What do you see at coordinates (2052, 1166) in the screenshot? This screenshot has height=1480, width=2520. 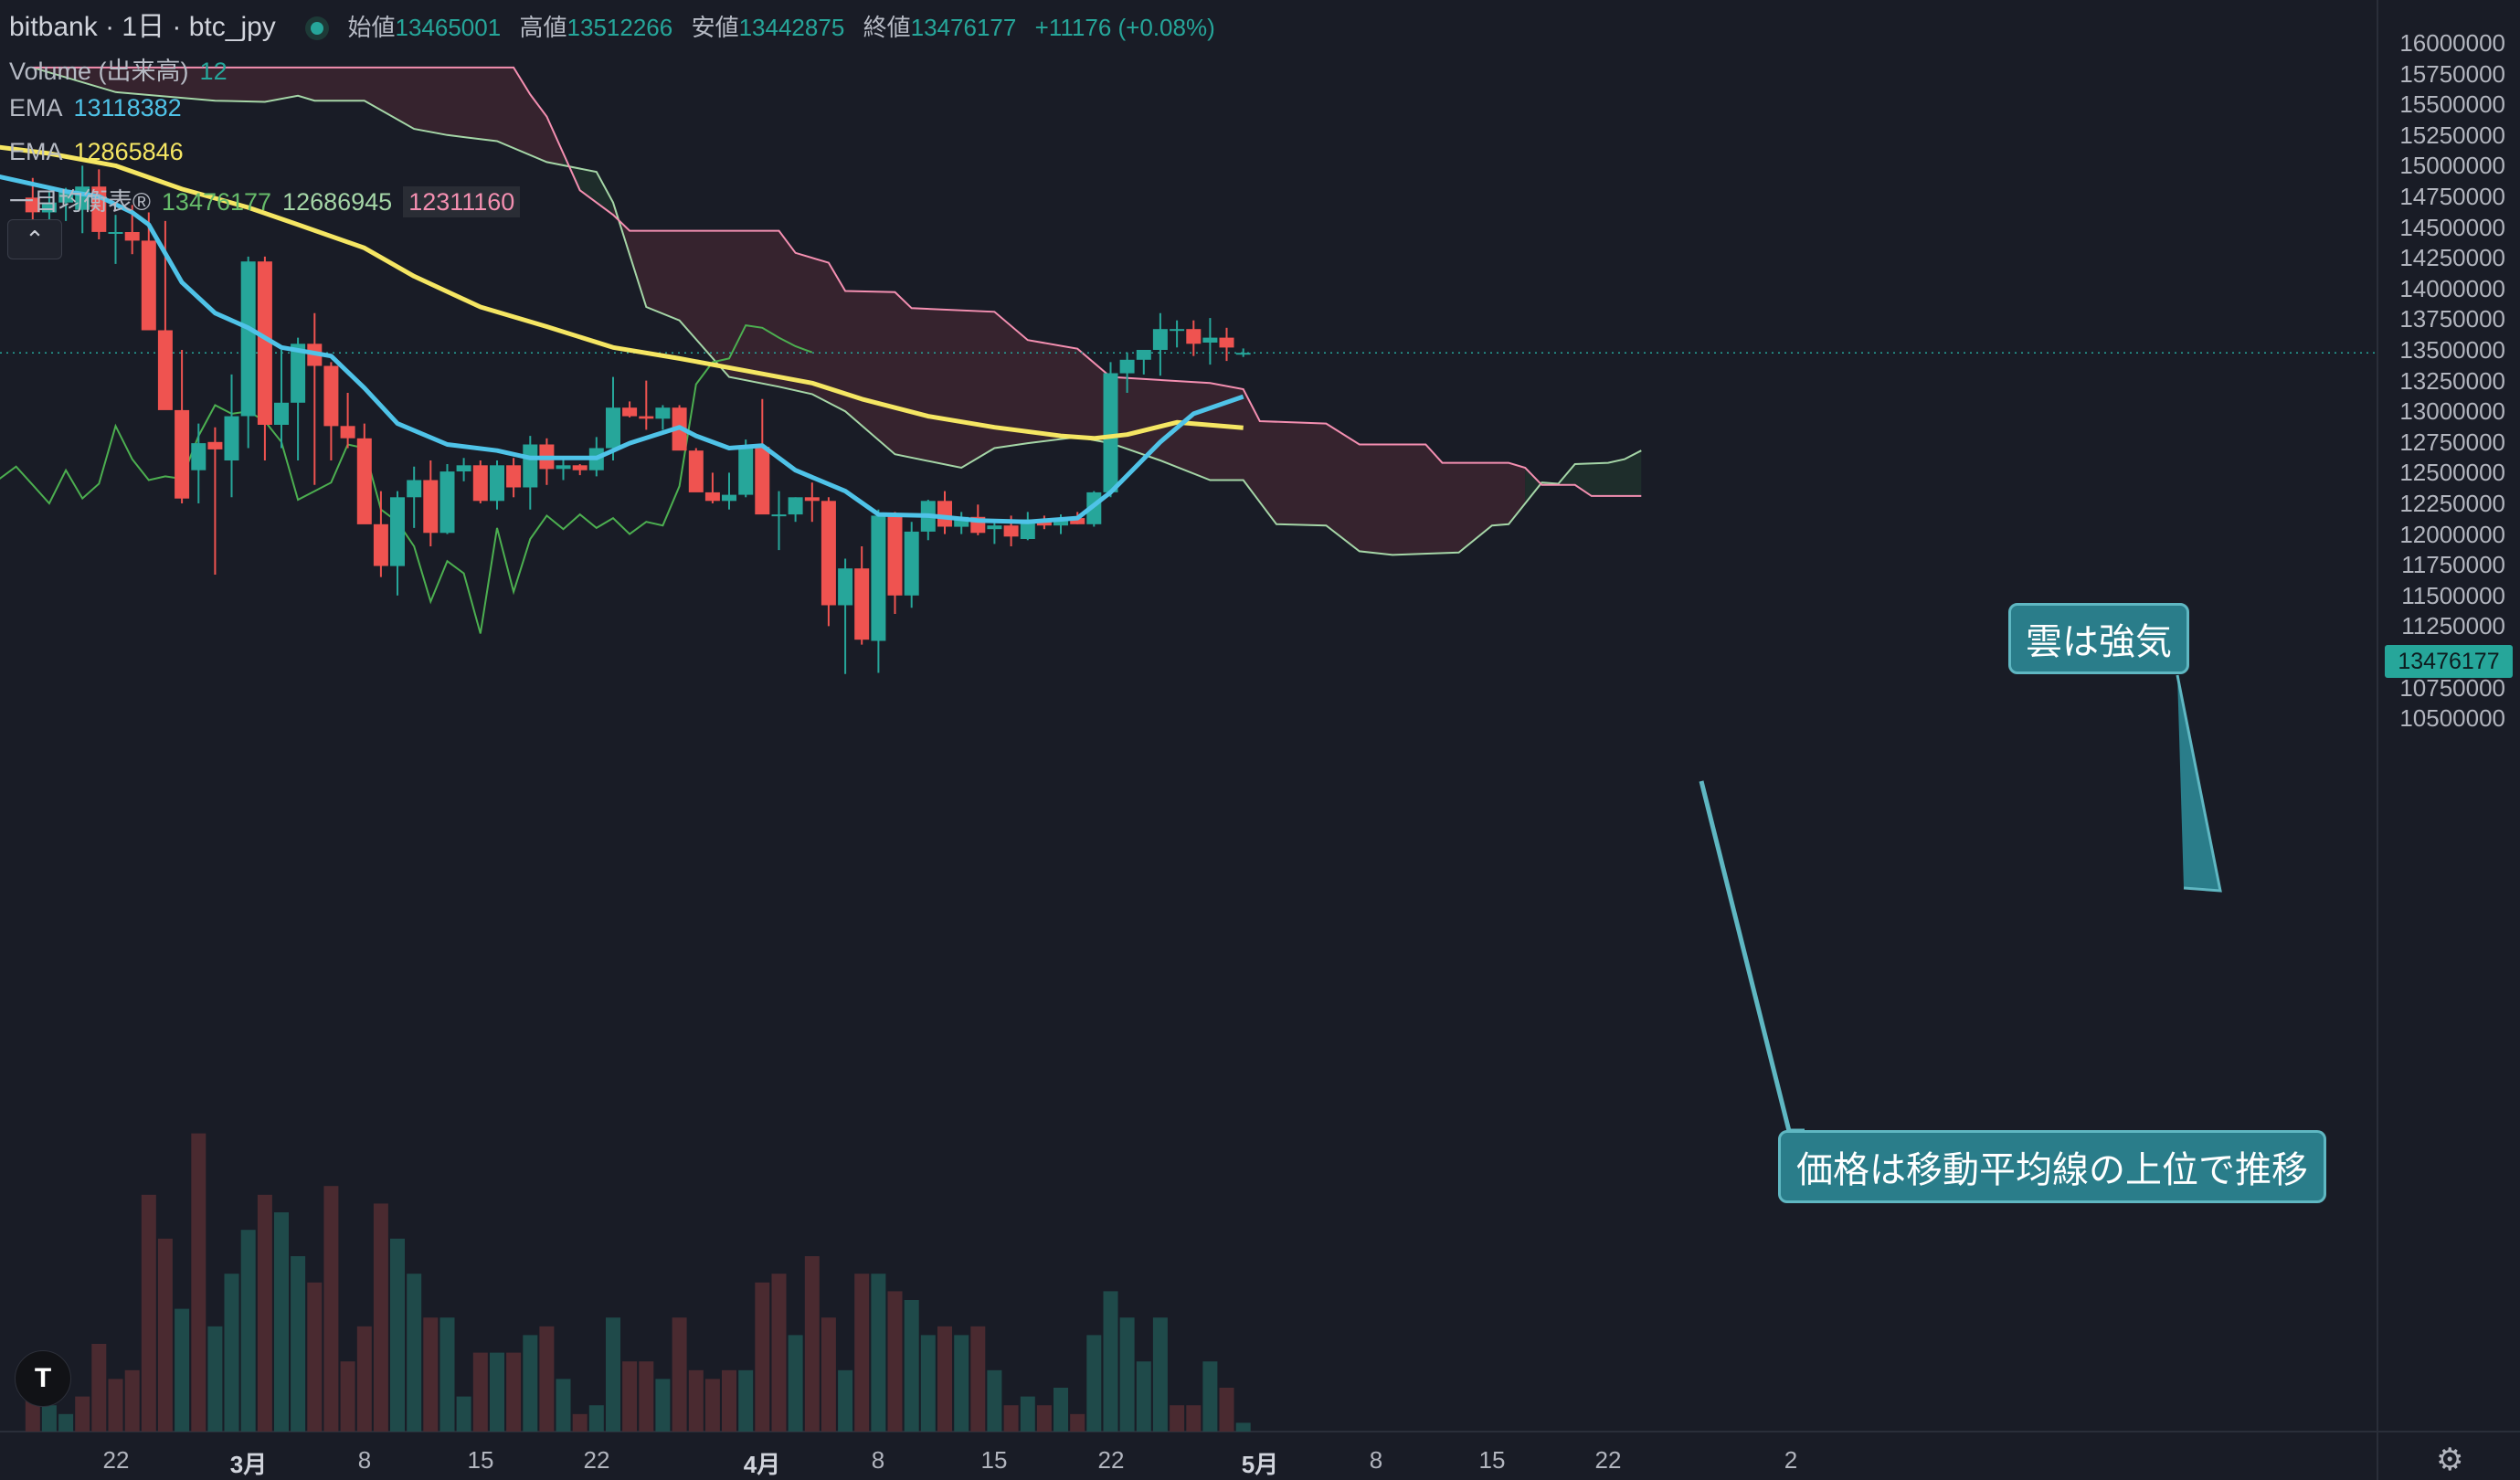 I see `callout-price-above-ma: 価格は移動平均線の上位で推移` at bounding box center [2052, 1166].